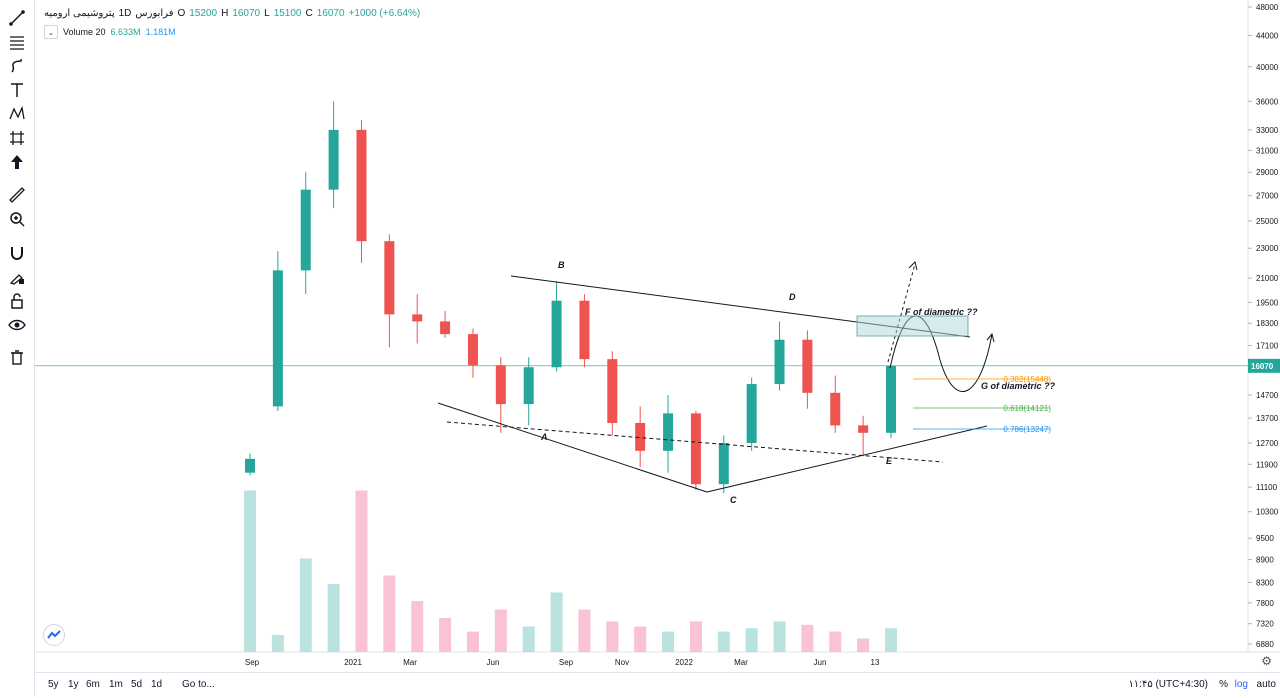 The height and width of the screenshot is (698, 1280). What do you see at coordinates (73, 684) in the screenshot?
I see `range-1y-button: 1y` at bounding box center [73, 684].